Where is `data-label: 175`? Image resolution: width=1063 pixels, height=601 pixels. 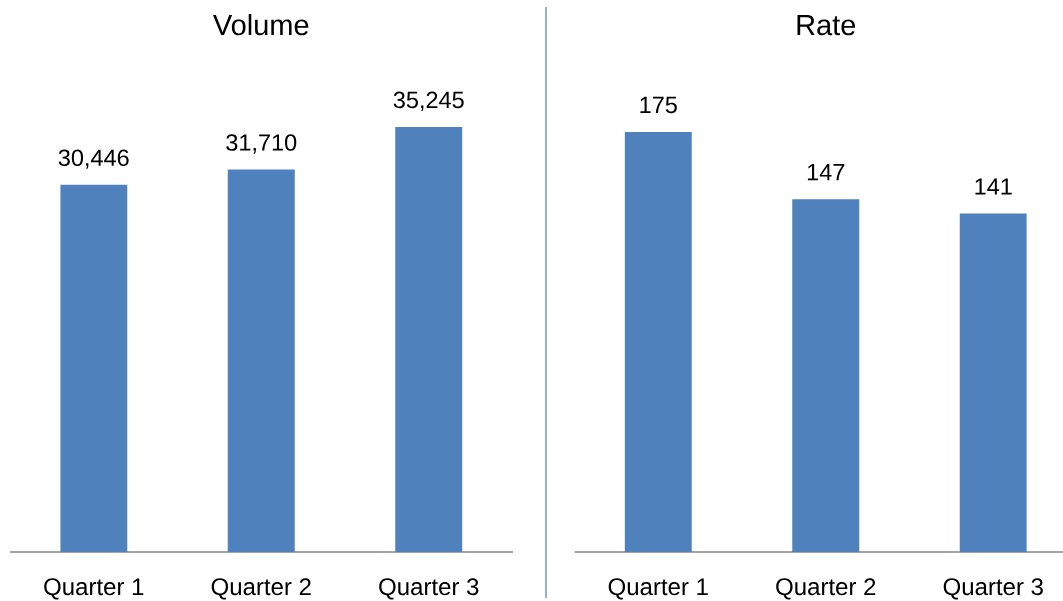
data-label: 175 is located at coordinates (658, 105).